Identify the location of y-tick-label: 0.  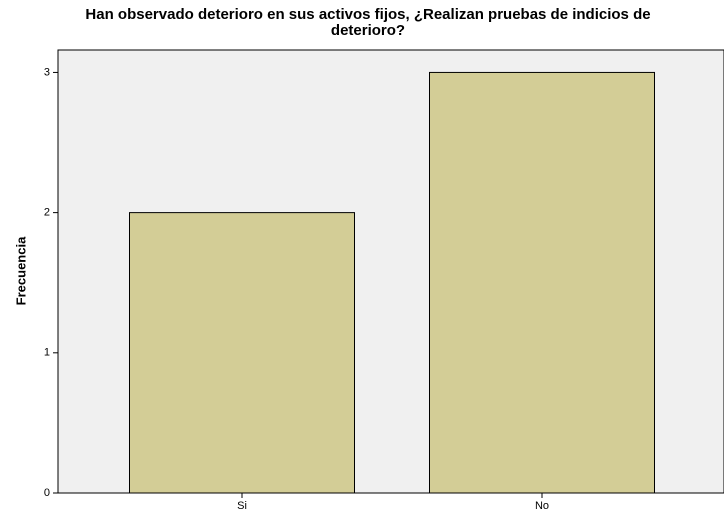
(47, 493).